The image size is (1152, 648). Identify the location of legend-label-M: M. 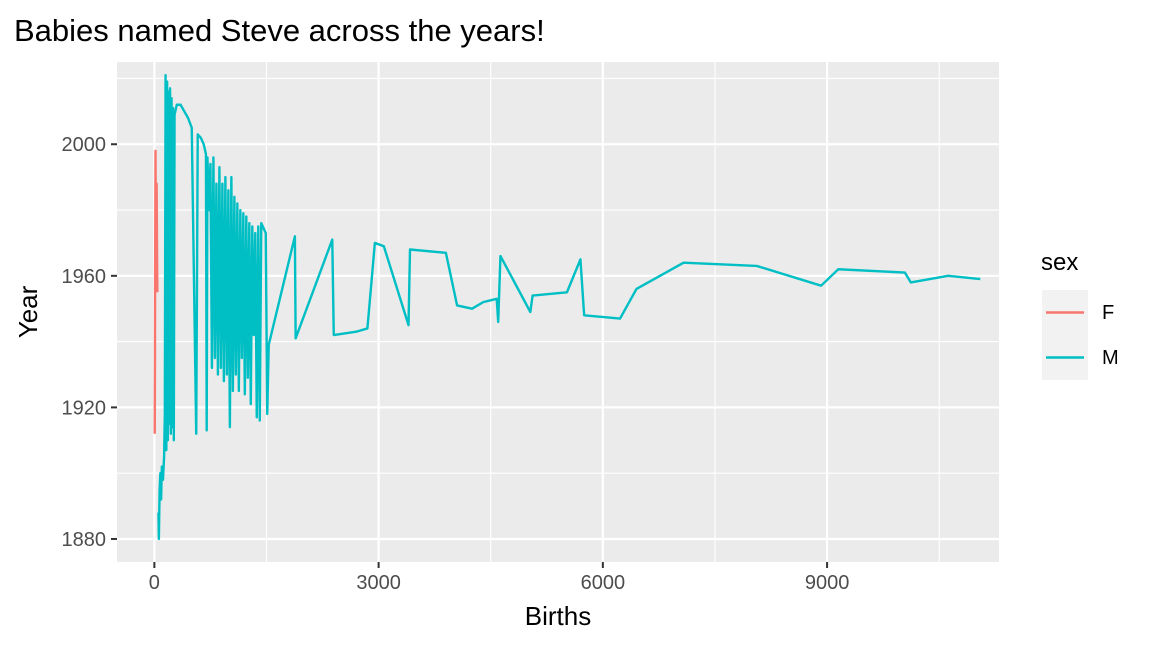
(1110, 358).